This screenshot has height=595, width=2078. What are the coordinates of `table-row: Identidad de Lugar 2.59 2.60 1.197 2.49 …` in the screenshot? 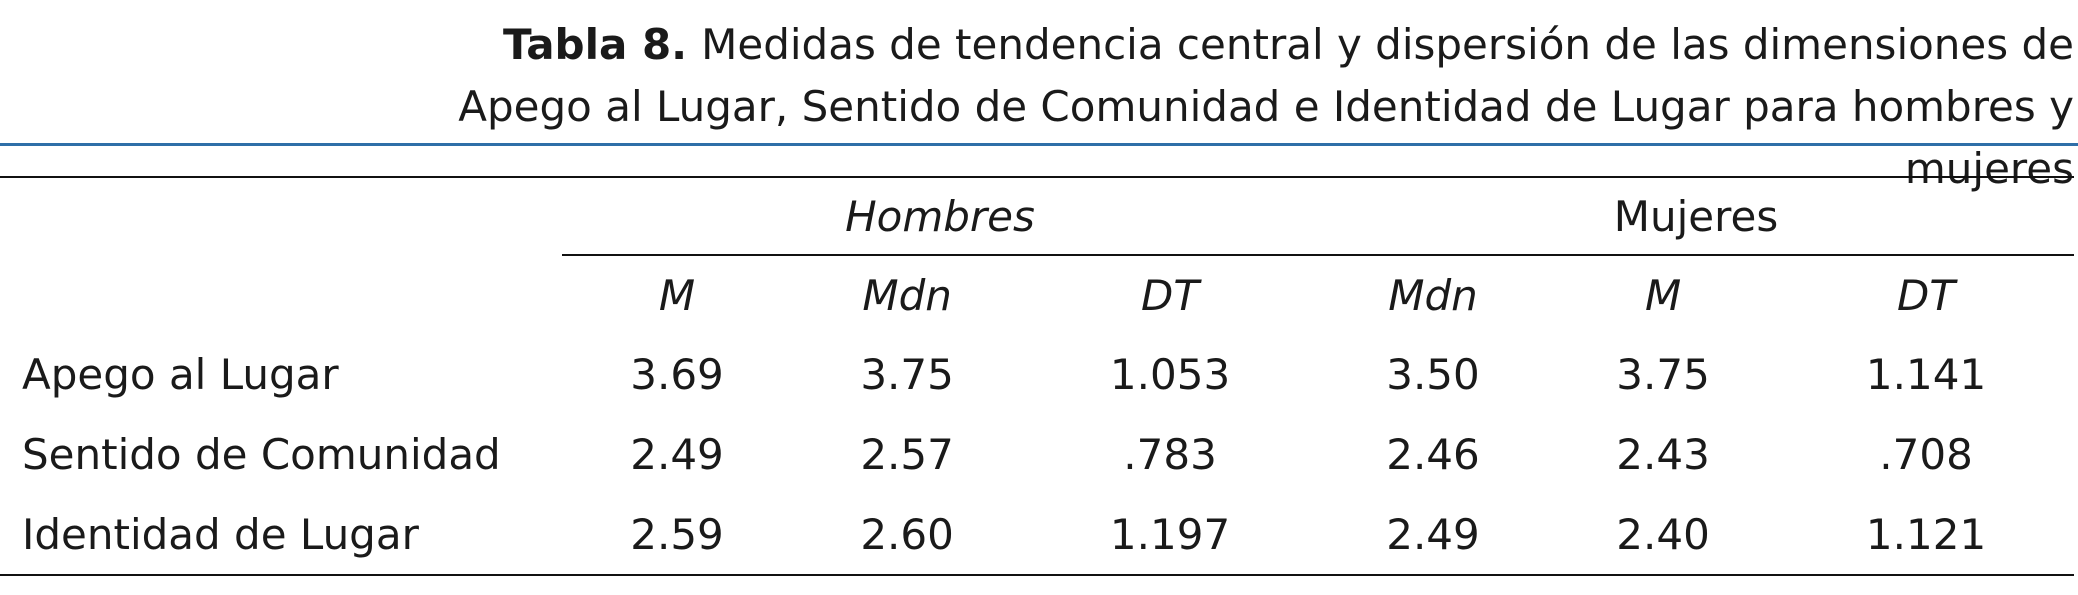 It's located at (1037, 535).